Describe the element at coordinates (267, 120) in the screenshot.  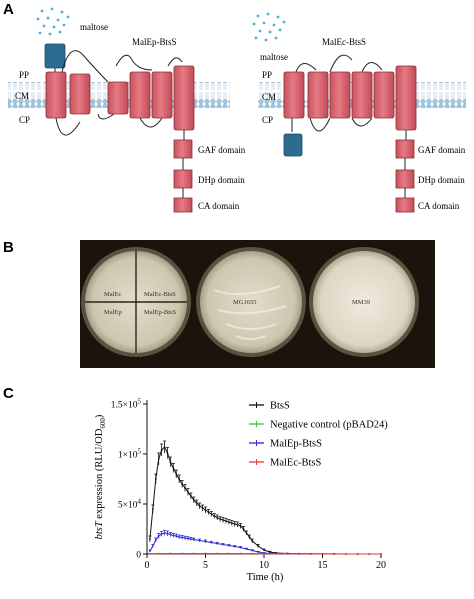
I see `layer-label-cp-right: CP` at that location.